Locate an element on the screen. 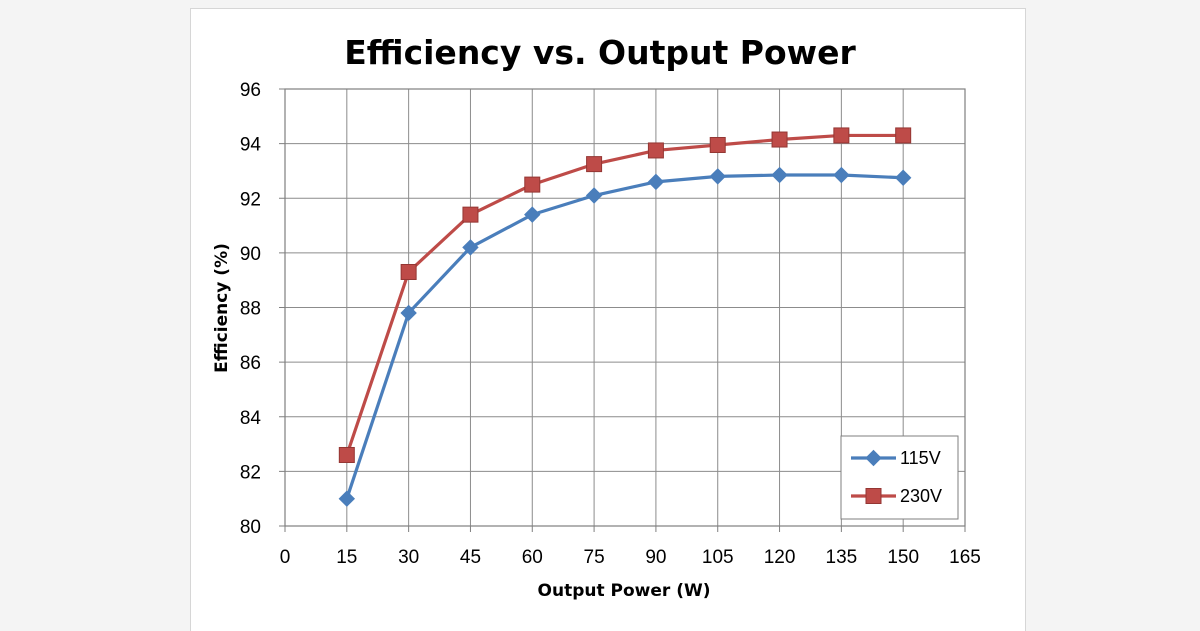 This screenshot has width=1200, height=631. x-tick-label: 0 is located at coordinates (285, 557).